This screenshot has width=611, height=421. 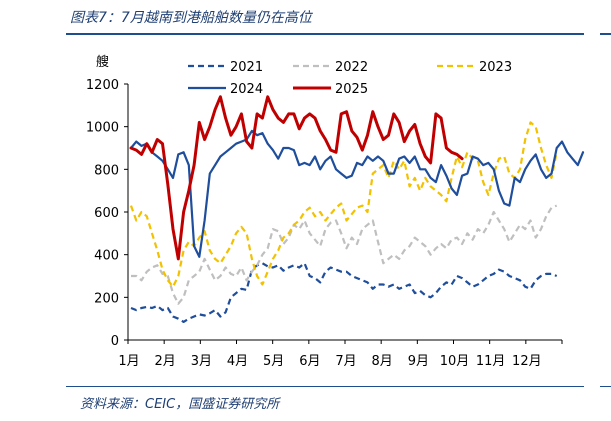 I want to click on x-tick-label: 5月, so click(x=273, y=361).